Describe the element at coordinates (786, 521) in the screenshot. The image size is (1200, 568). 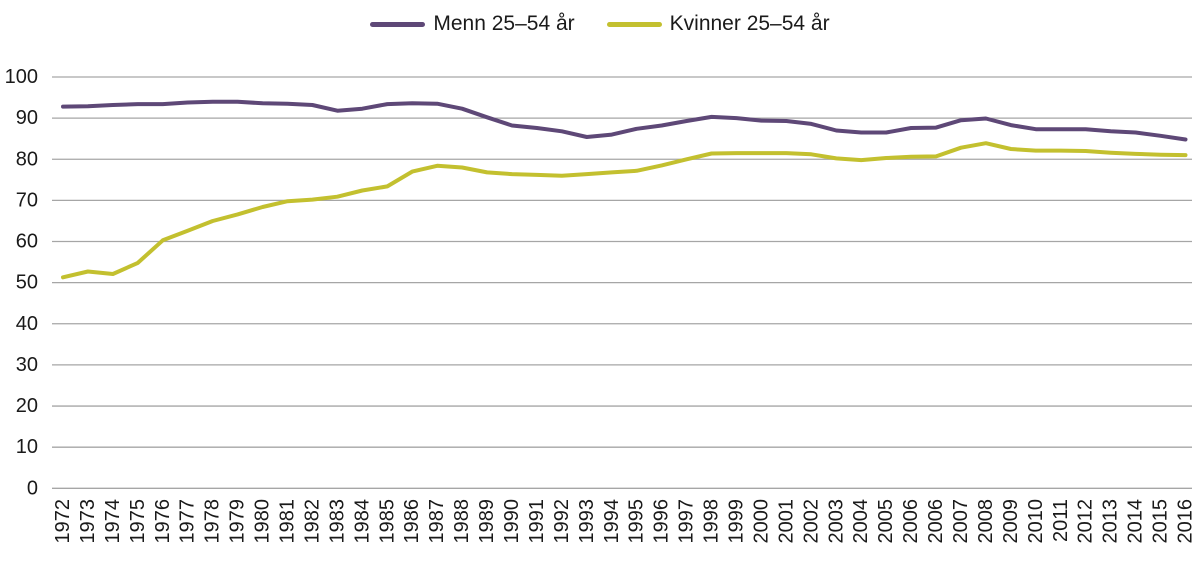
I see `x-tick-label: 2001` at that location.